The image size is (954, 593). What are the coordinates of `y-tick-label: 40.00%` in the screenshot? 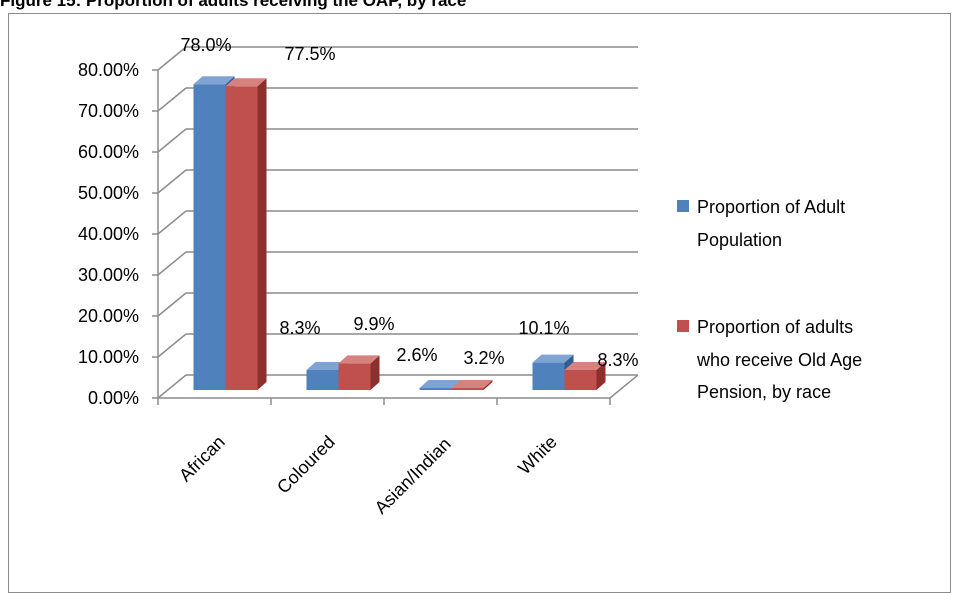 It's located at (108, 234).